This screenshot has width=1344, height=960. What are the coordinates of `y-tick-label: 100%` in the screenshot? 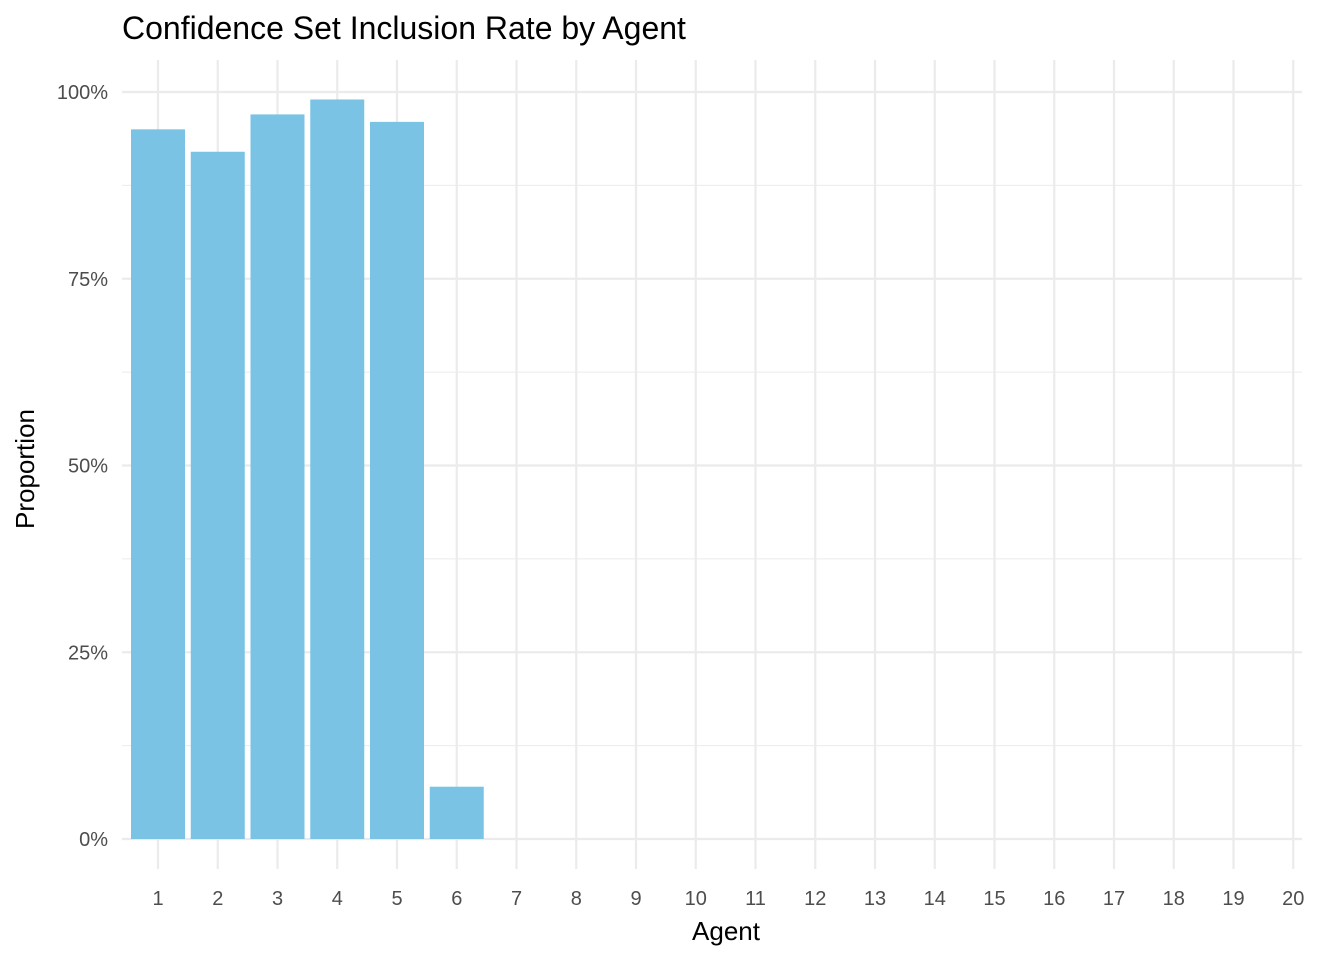 It's located at (82, 93).